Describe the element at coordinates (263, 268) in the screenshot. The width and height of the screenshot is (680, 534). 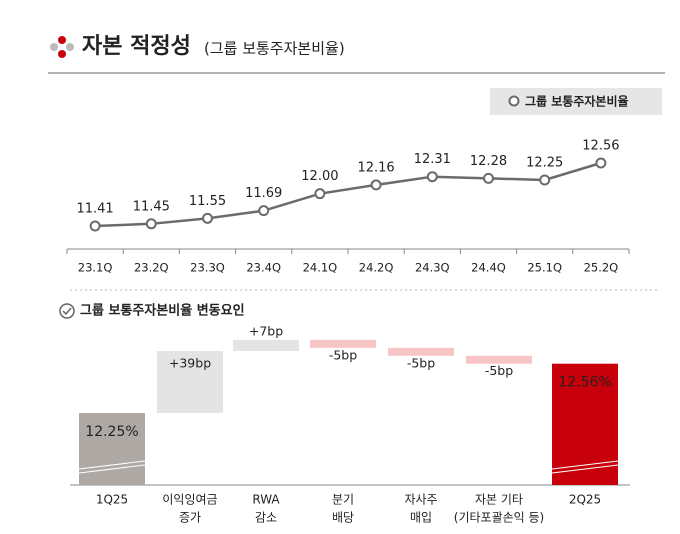
I see `x-tick-label: 23.4Q` at that location.